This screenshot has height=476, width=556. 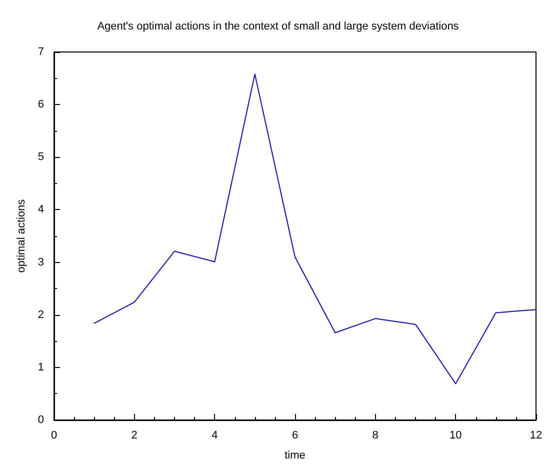 What do you see at coordinates (295, 456) in the screenshot?
I see `x-axis-title: time` at bounding box center [295, 456].